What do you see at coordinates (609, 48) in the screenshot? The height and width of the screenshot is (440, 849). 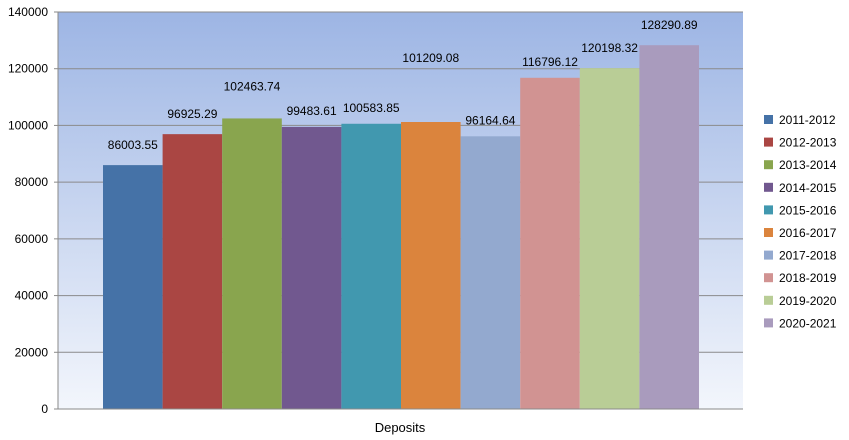 I see `data-label: 120198.32` at bounding box center [609, 48].